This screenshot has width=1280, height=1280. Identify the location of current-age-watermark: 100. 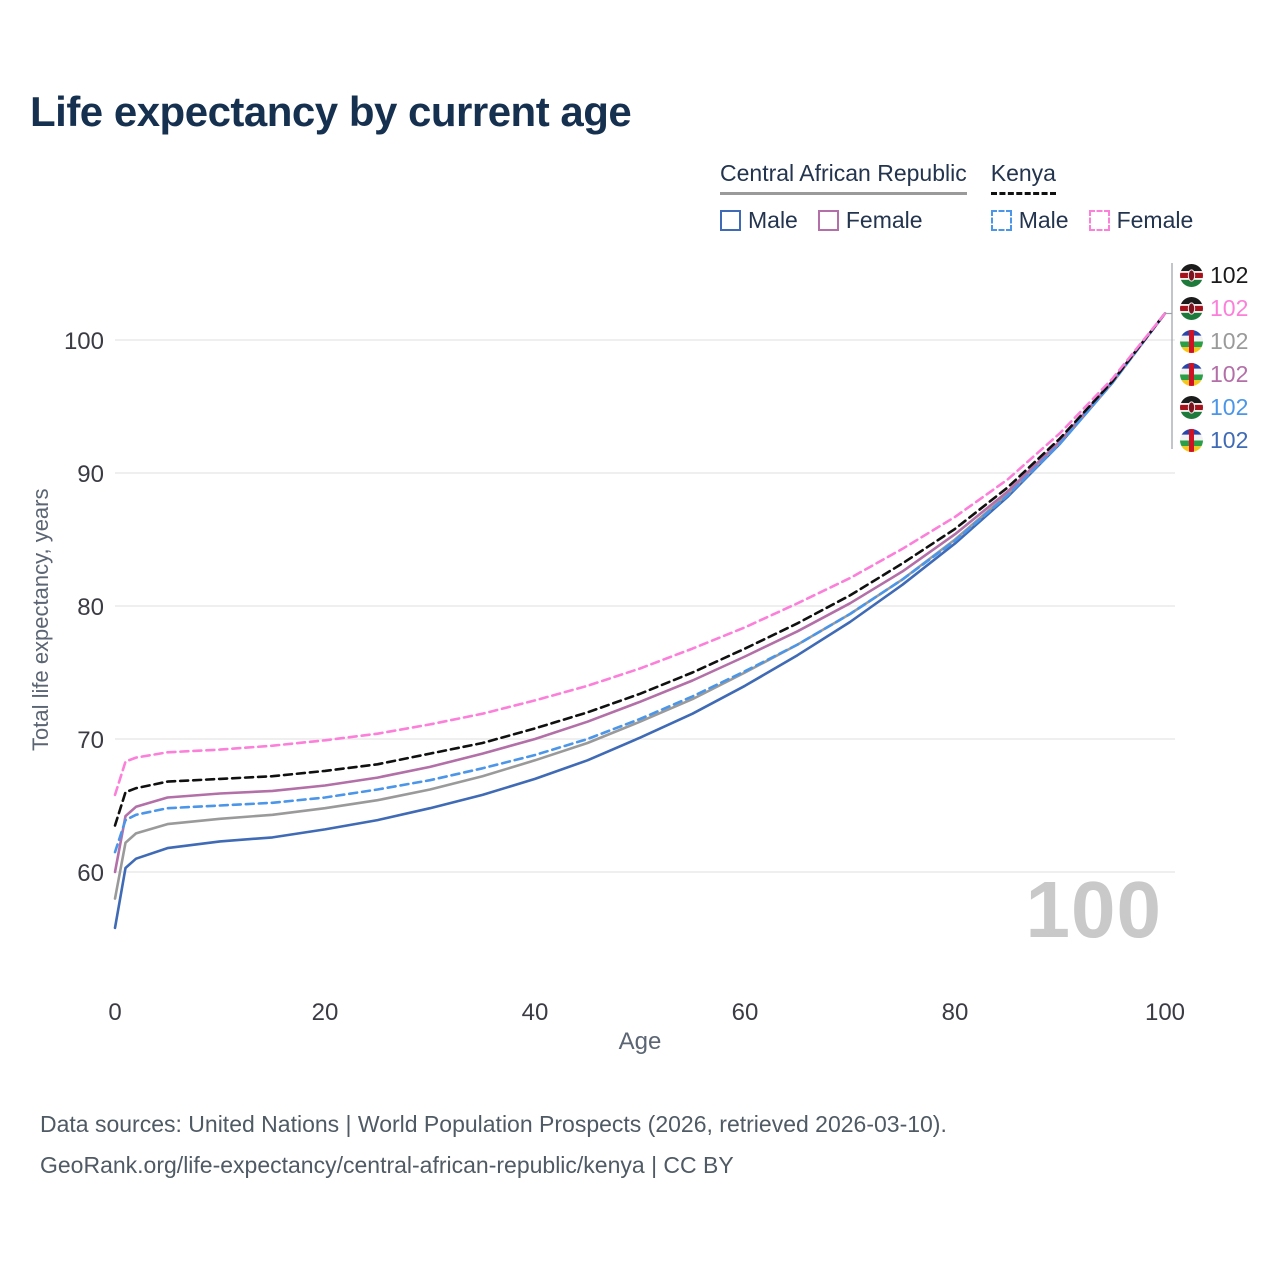
(1093, 909).